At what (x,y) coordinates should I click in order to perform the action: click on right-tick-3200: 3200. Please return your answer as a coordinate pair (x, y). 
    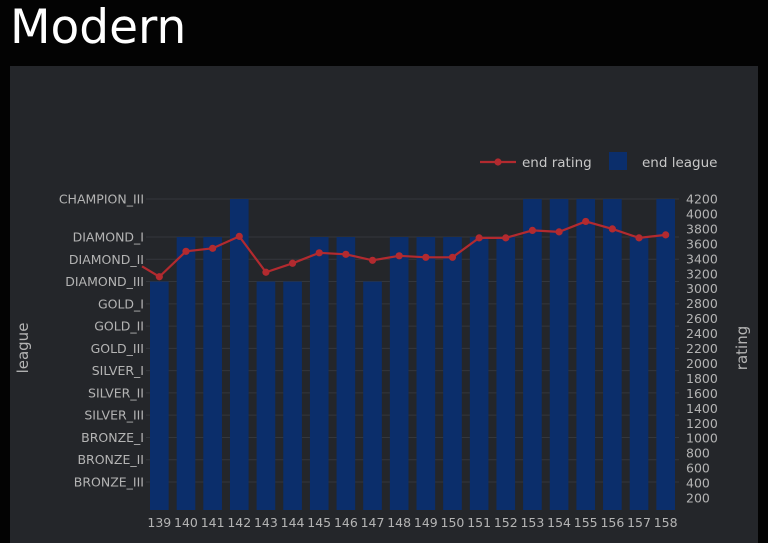
    Looking at the image, I should click on (702, 273).